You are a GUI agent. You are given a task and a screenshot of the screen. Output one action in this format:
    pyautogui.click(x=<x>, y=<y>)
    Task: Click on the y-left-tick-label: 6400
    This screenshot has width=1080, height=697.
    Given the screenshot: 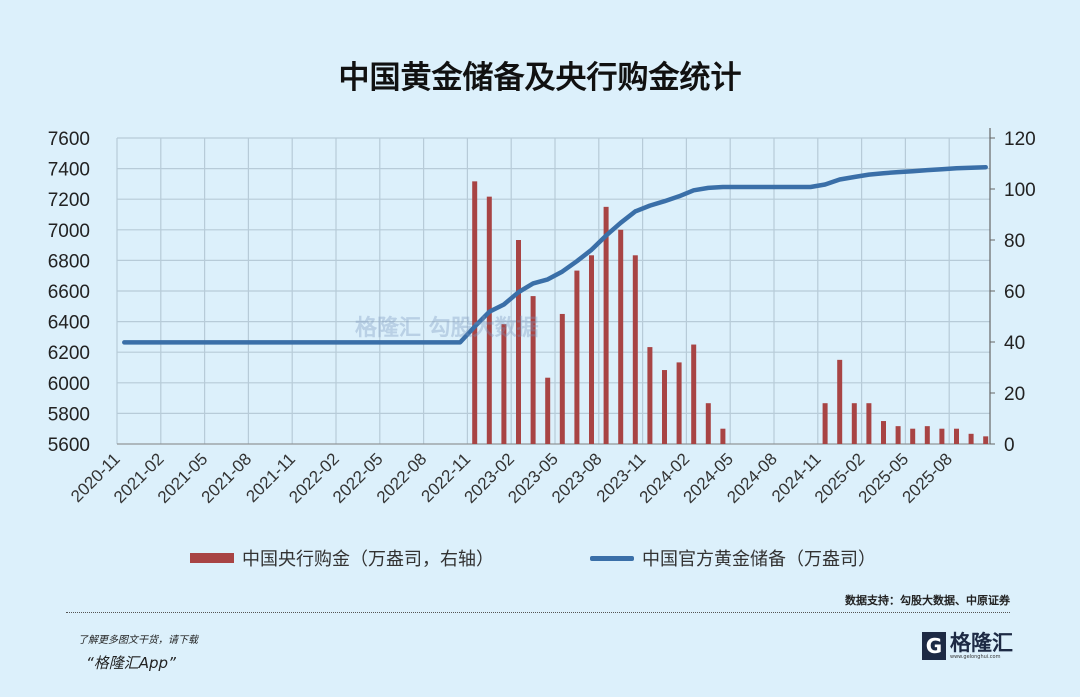 What is the action you would take?
    pyautogui.click(x=69, y=323)
    